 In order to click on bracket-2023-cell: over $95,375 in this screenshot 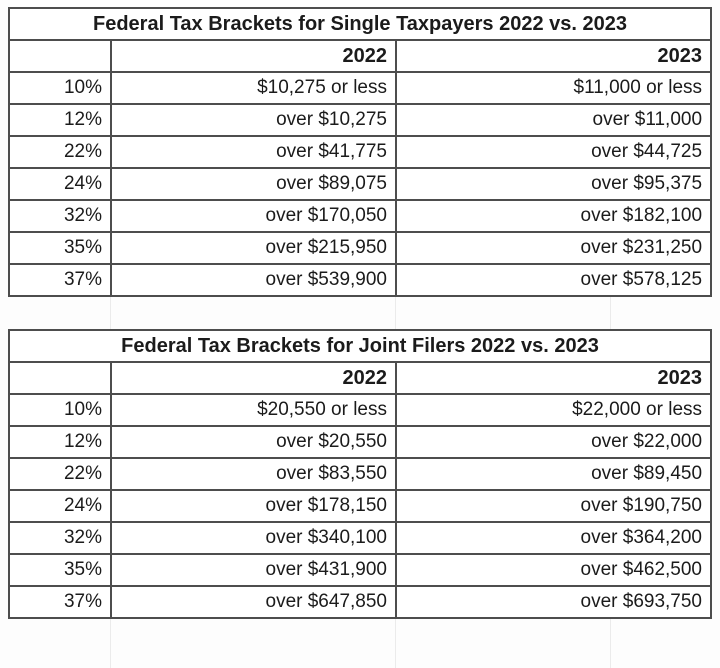, I will do `click(553, 184)`.